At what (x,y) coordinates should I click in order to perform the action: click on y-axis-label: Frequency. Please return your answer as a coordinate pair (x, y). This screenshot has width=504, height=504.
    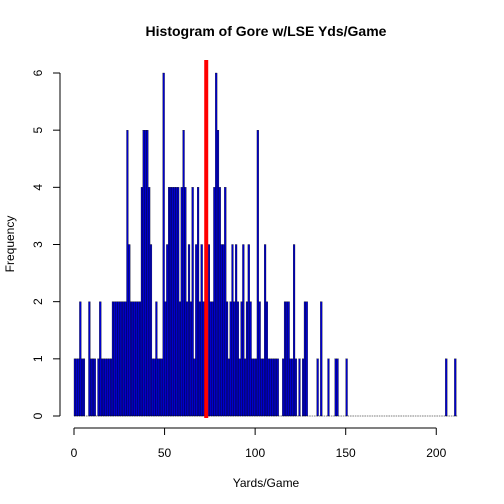
    Looking at the image, I should click on (10, 244).